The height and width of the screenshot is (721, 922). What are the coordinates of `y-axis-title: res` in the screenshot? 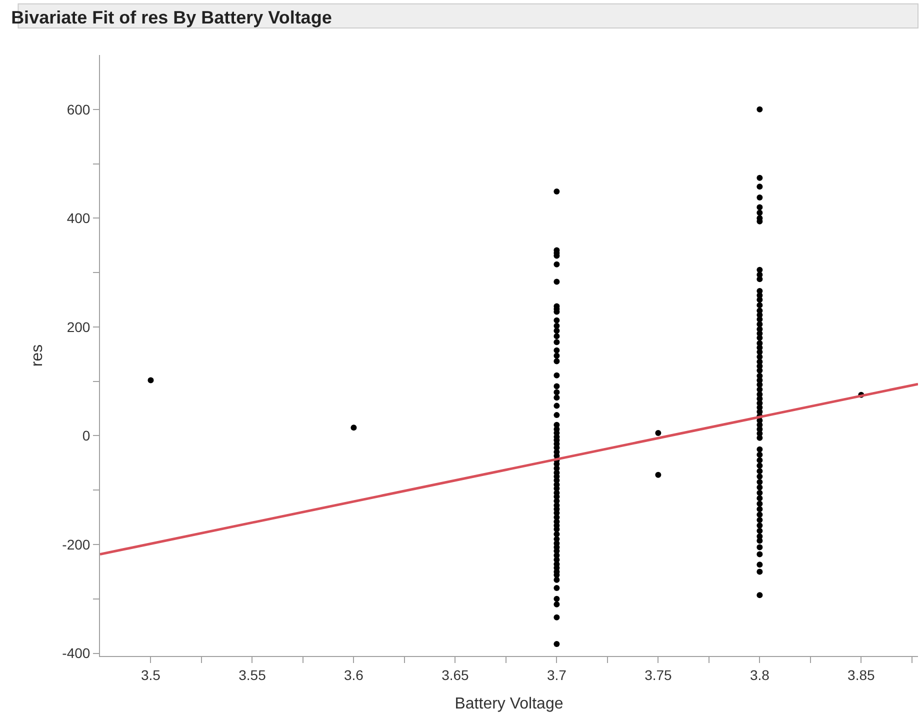 It's located at (37, 355).